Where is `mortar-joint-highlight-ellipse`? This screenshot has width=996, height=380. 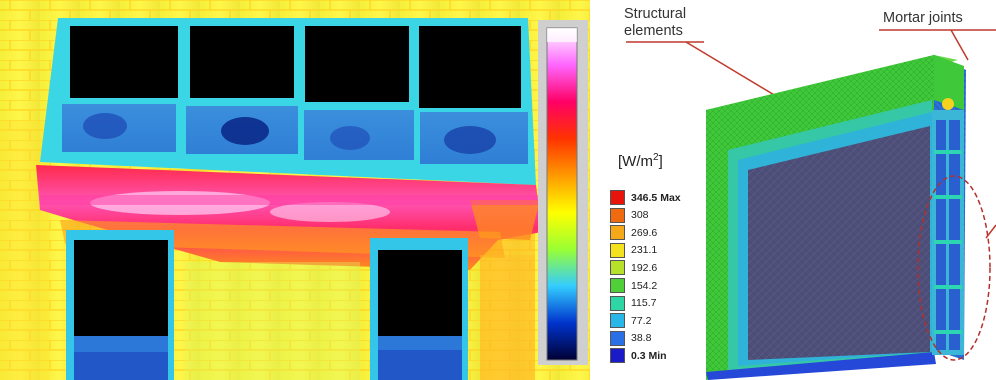 mortar-joint-highlight-ellipse is located at coordinates (954, 268).